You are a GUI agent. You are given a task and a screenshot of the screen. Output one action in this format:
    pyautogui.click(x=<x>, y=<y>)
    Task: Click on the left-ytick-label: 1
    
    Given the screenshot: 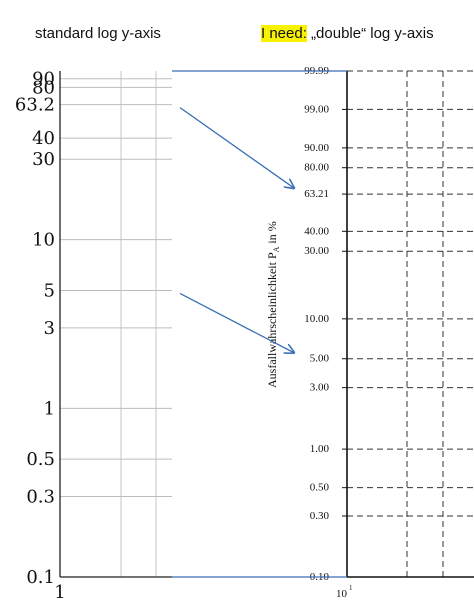 What is the action you would take?
    pyautogui.click(x=49, y=408)
    